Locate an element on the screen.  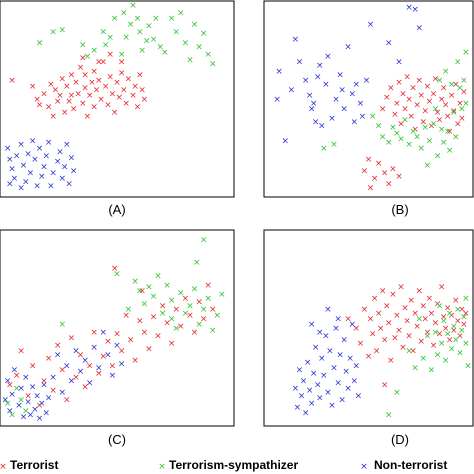
panel-b-label: (B) is located at coordinates (399, 209).